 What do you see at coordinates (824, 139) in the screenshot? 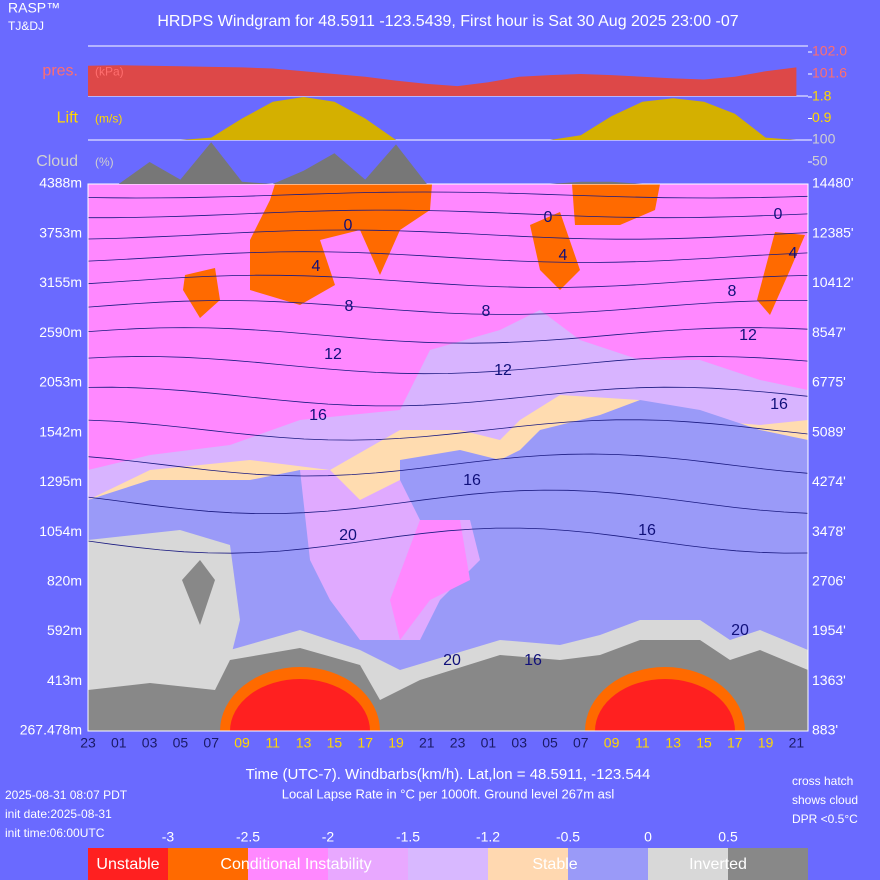
I see `y-tick-label: 100` at bounding box center [824, 139].